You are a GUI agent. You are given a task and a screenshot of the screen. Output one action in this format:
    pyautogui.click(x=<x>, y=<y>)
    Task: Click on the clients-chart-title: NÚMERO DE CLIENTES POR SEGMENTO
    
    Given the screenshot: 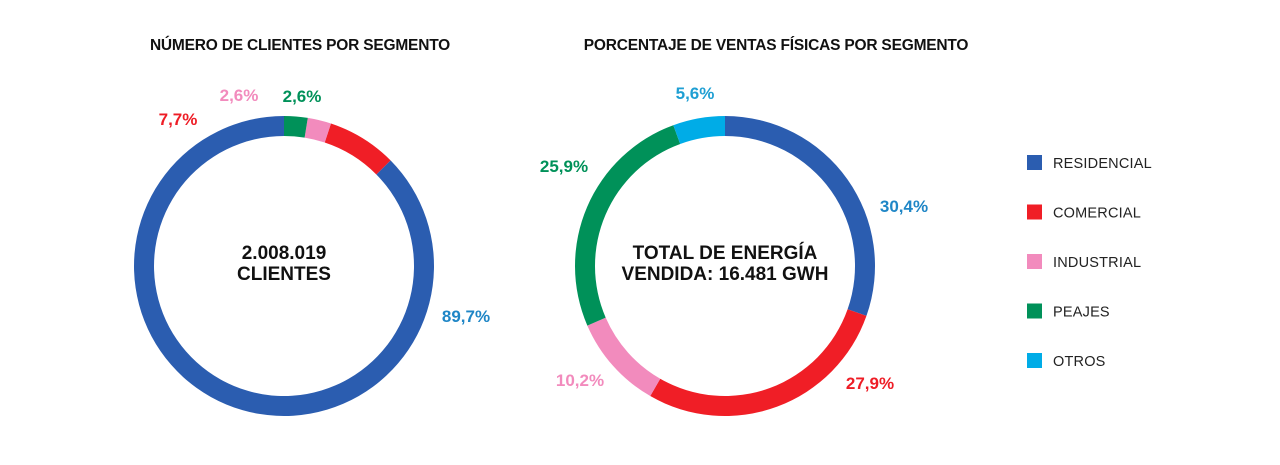 What is the action you would take?
    pyautogui.click(x=300, y=45)
    